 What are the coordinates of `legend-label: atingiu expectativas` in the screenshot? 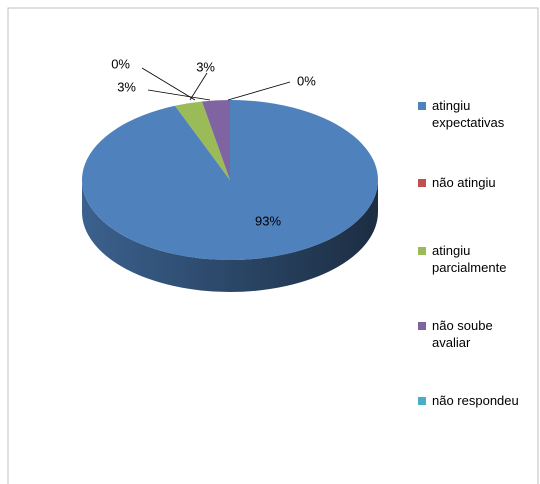 It's located at (468, 114).